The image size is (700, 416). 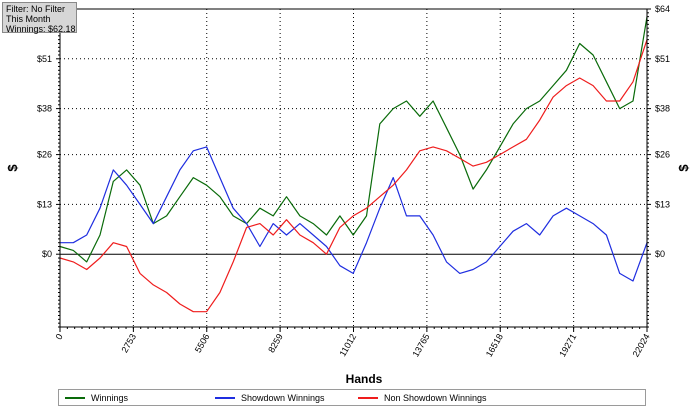 I want to click on y-tick-label: $64, so click(x=662, y=9).